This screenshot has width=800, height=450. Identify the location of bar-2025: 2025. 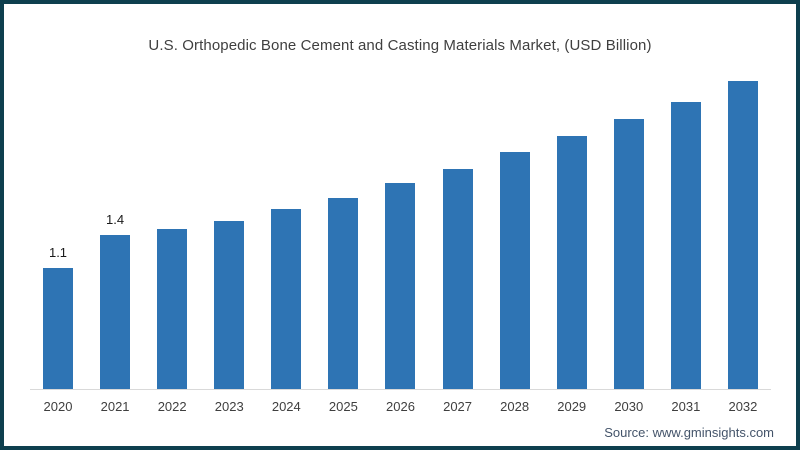
(343, 306).